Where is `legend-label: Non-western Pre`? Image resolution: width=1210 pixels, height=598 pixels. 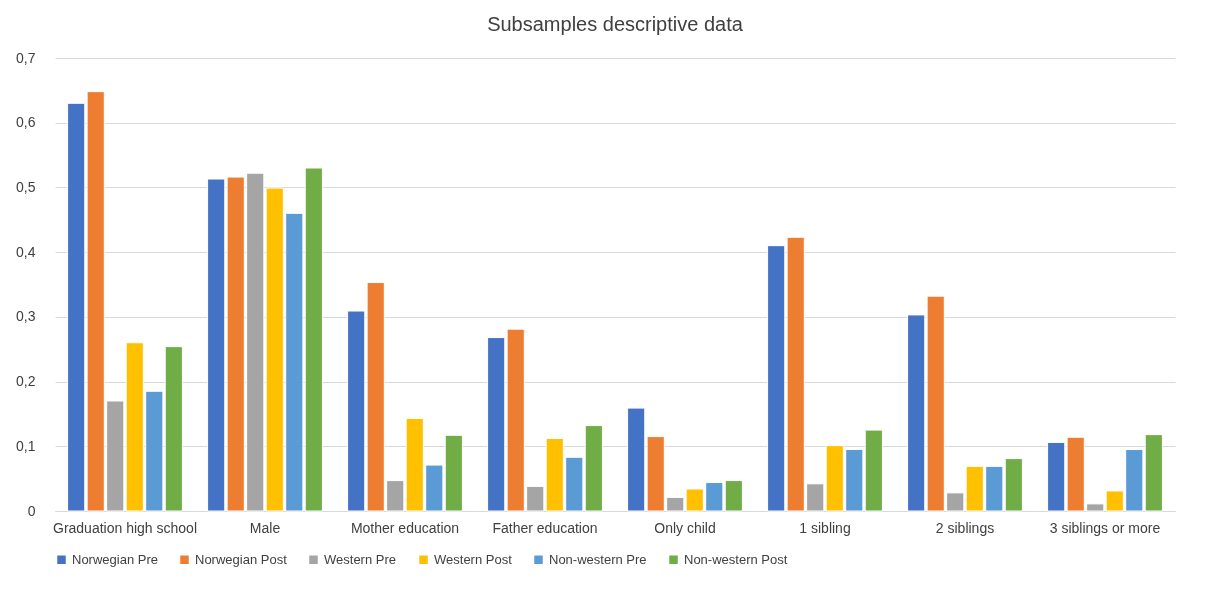
legend-label: Non-western Pre is located at coordinates (598, 559).